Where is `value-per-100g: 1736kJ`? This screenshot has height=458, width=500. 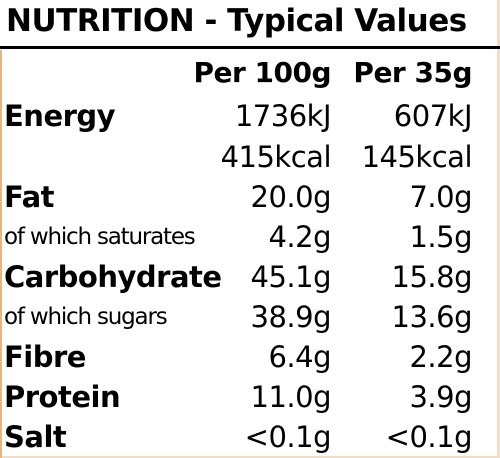
value-per-100g: 1736kJ is located at coordinates (283, 116).